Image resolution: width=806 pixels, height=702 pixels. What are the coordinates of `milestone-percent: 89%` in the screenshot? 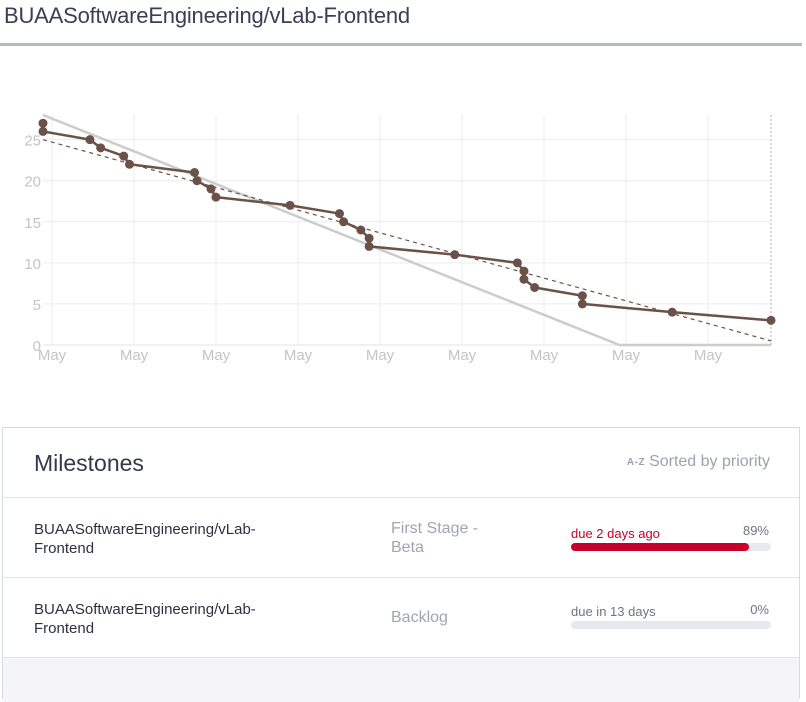 It's located at (755, 530).